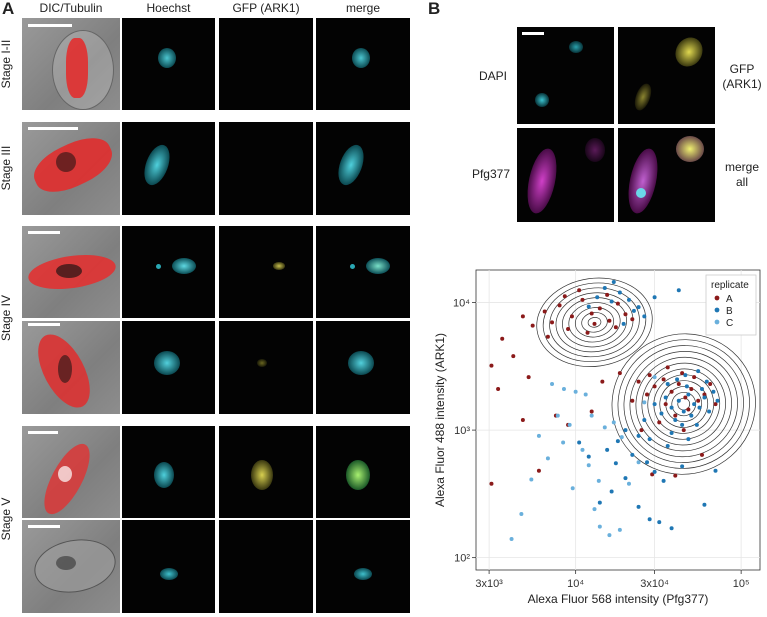 This screenshot has width=767, height=617. What do you see at coordinates (266, 367) in the screenshot?
I see `gfp-image-stage-4b` at bounding box center [266, 367].